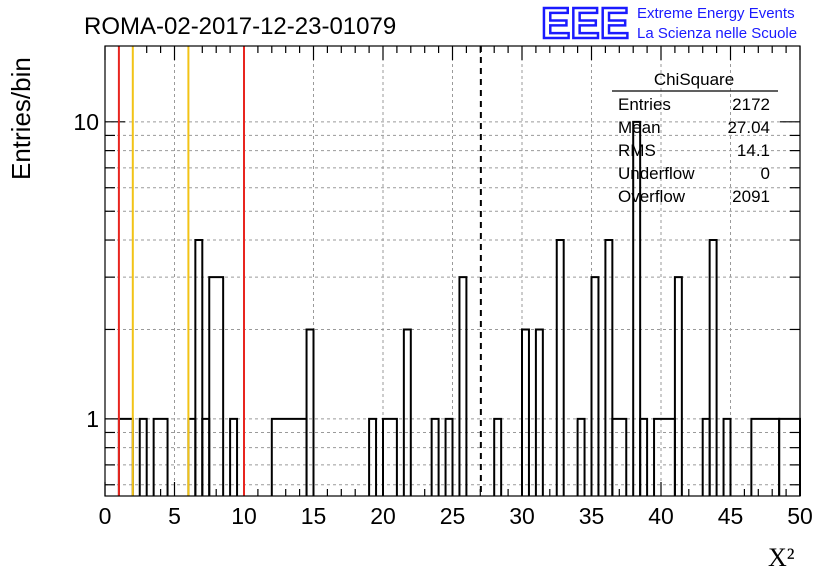 This screenshot has height=572, width=836. I want to click on x-tick-label: 45, so click(731, 516).